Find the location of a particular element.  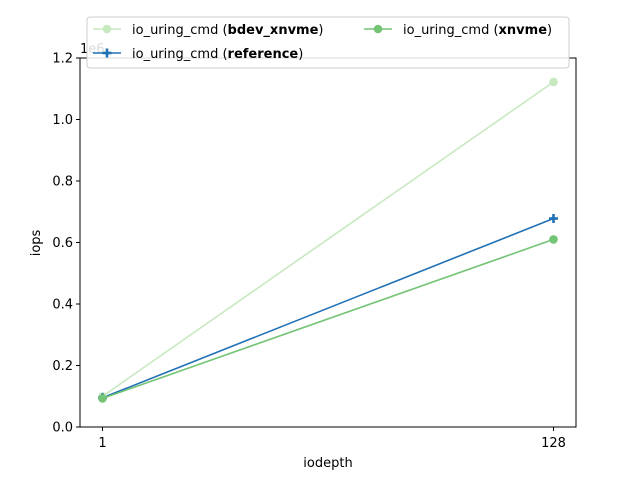

legend-box is located at coordinates (328, 42).